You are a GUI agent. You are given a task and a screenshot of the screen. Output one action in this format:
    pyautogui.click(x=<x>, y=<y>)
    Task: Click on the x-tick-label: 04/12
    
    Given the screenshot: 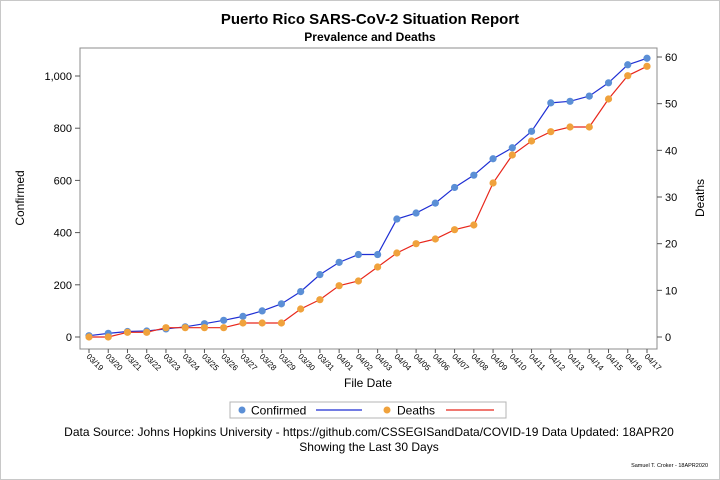 What is the action you would take?
    pyautogui.click(x=556, y=362)
    